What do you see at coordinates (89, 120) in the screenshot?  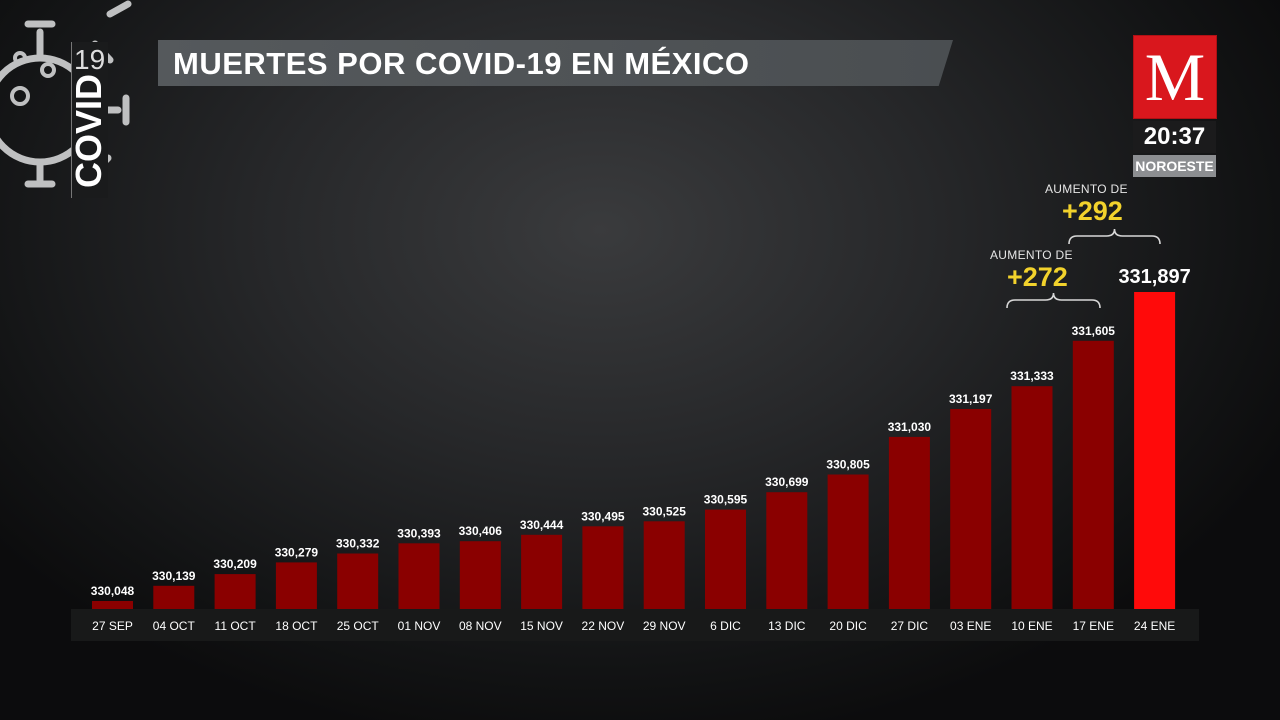 I see `covid-badge` at bounding box center [89, 120].